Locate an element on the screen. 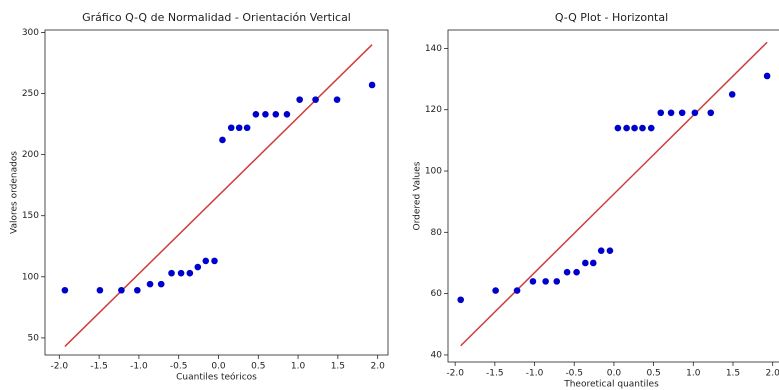  y-tick-label: 300 is located at coordinates (30, 33).